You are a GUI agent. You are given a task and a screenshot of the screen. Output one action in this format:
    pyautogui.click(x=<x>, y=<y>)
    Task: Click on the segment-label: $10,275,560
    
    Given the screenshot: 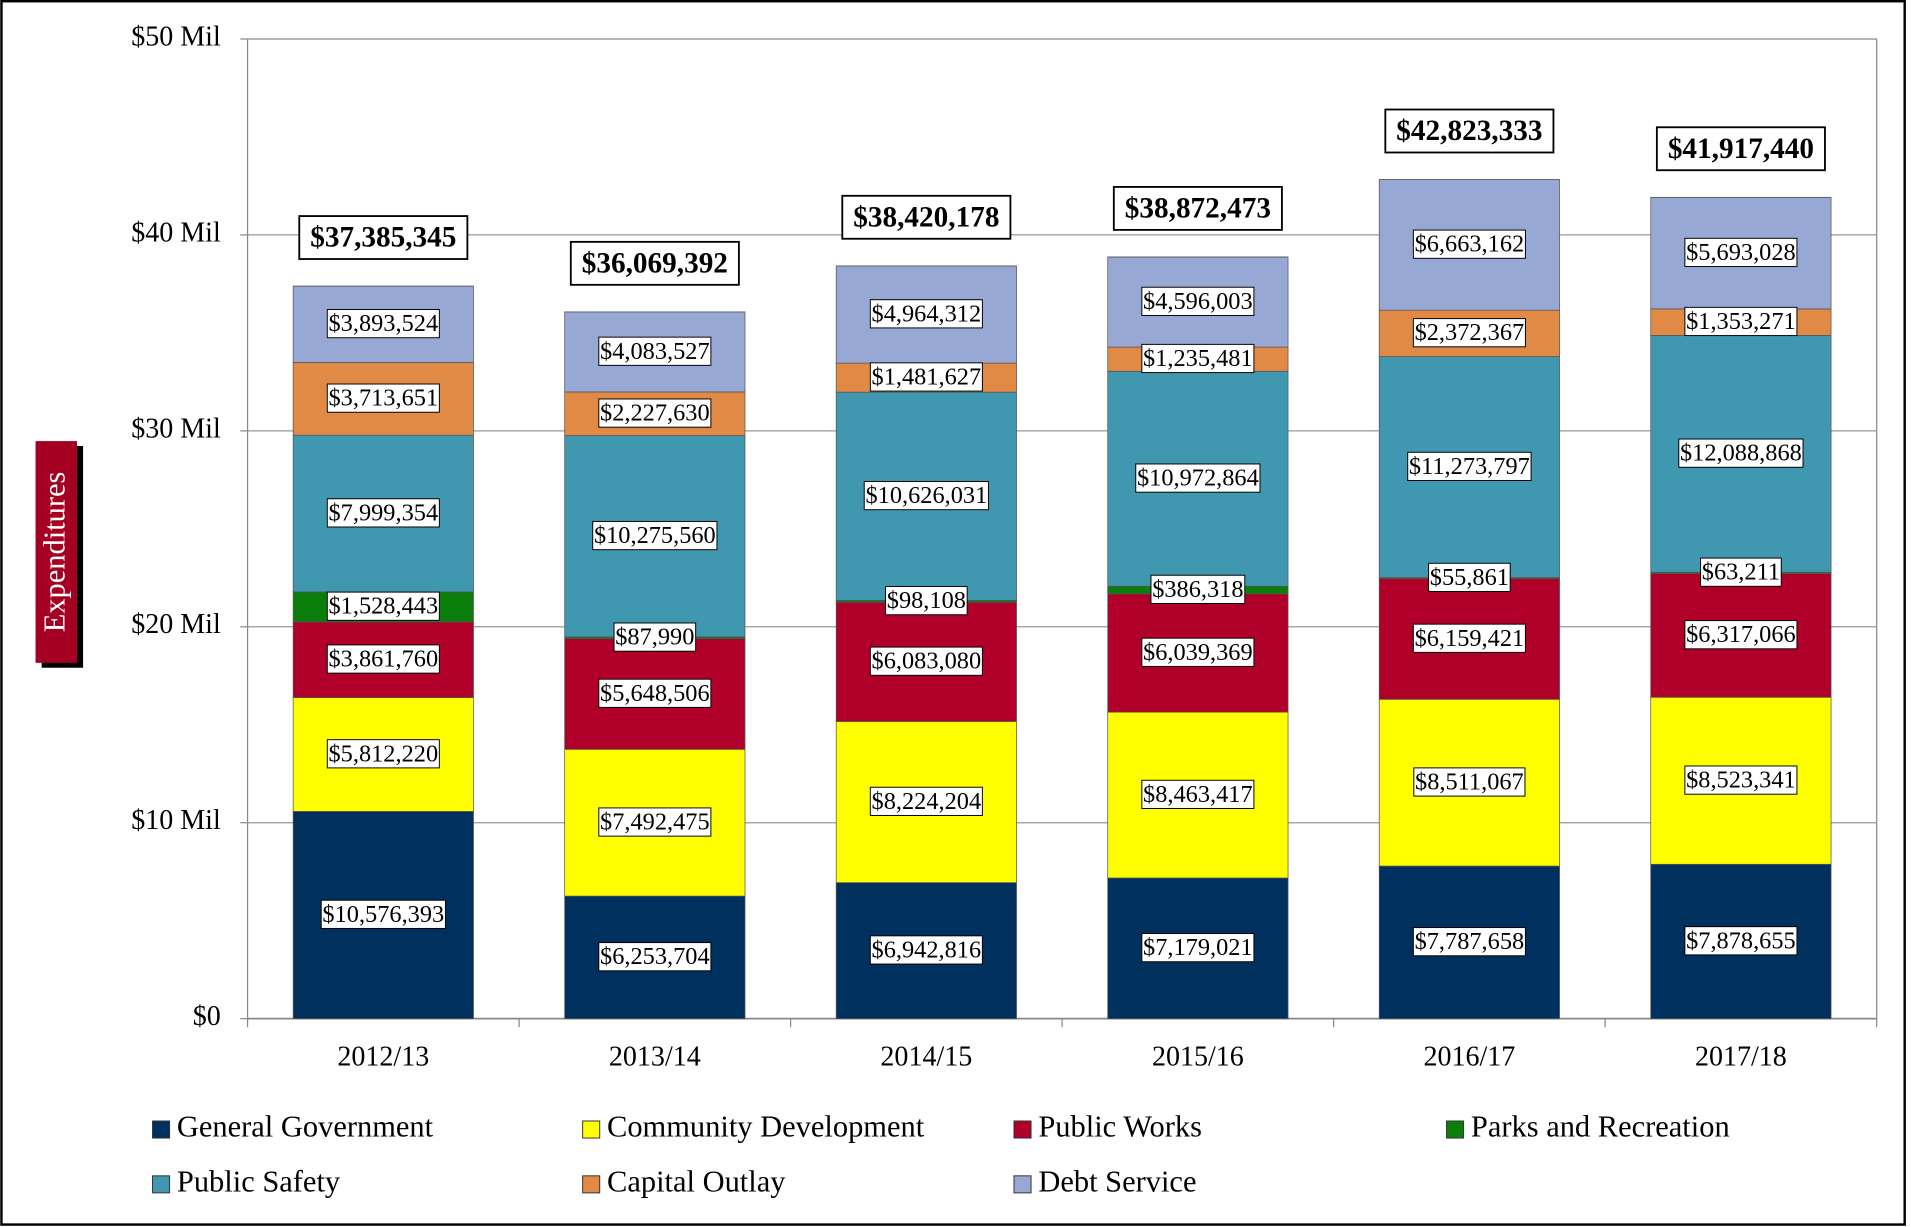 What is the action you would take?
    pyautogui.click(x=655, y=535)
    